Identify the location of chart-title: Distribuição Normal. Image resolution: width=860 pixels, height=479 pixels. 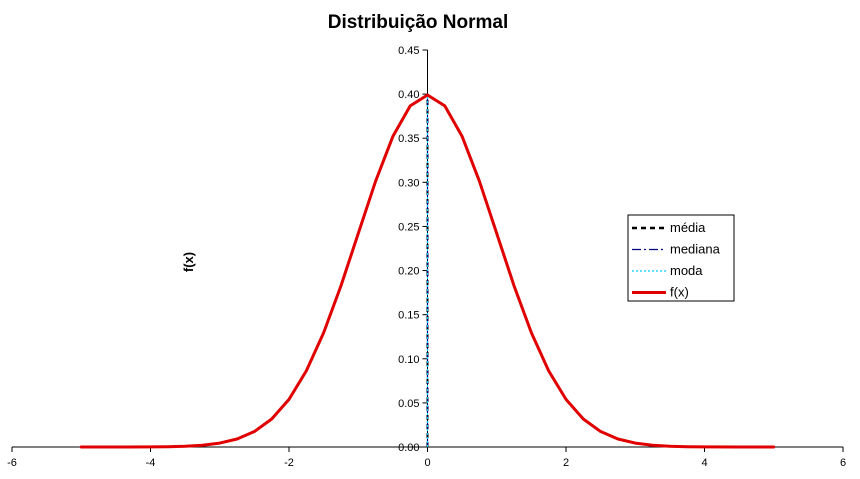
(418, 22).